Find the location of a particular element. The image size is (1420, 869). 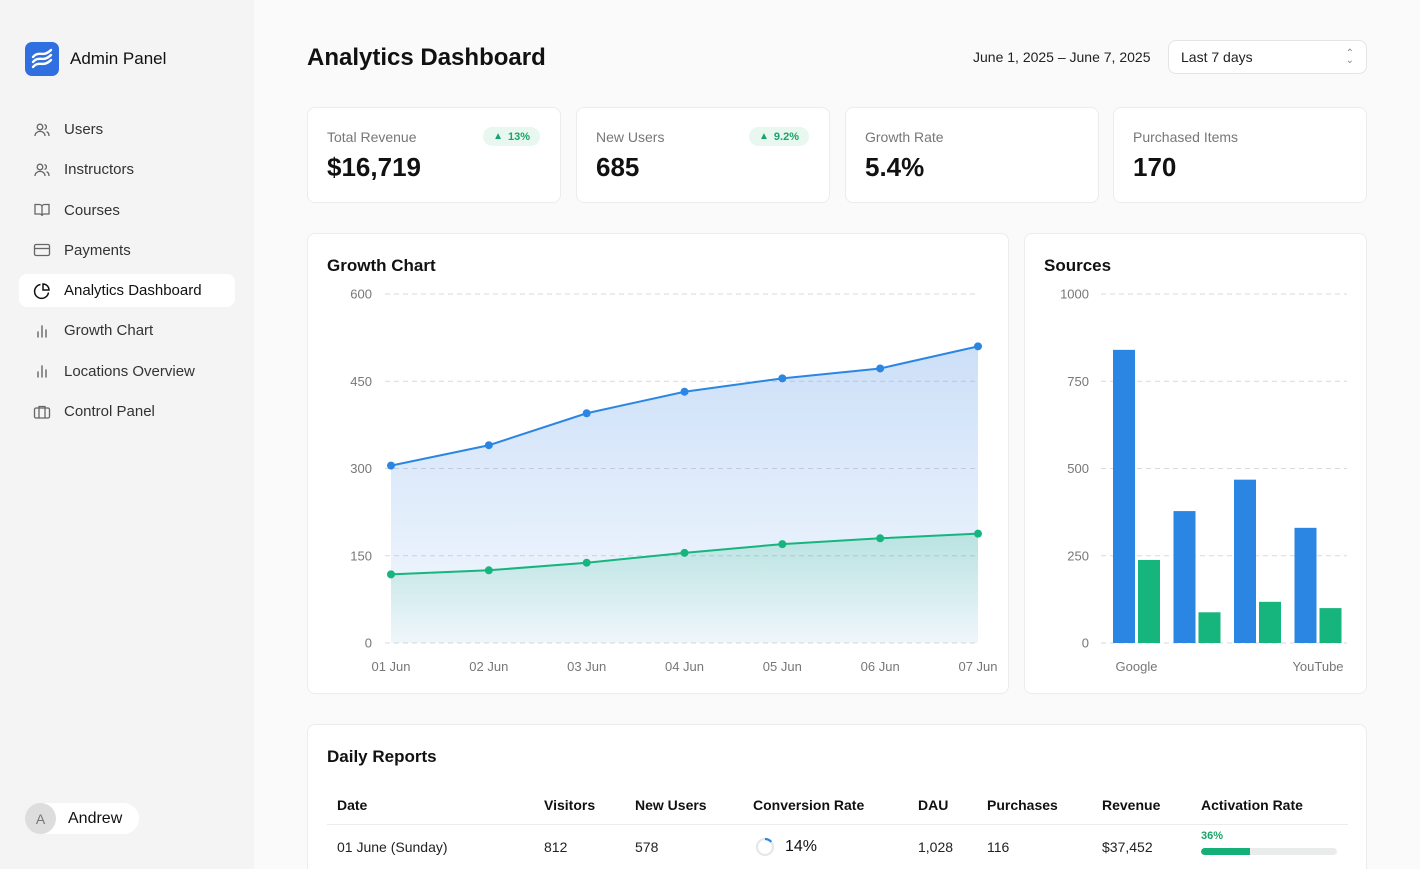

daily-reports-title: Daily Reports is located at coordinates (382, 756).